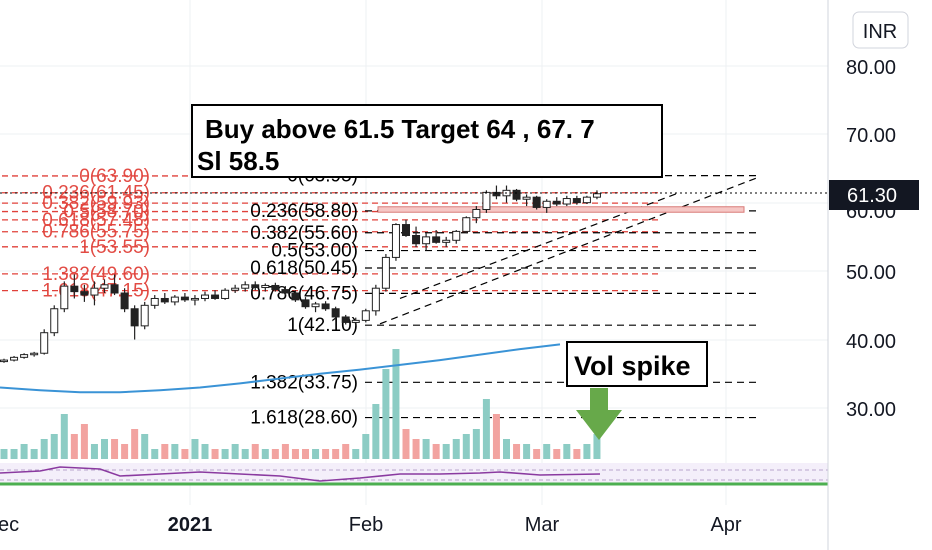 This screenshot has width=932, height=550. I want to click on x-tick-apr: Apr, so click(725, 525).